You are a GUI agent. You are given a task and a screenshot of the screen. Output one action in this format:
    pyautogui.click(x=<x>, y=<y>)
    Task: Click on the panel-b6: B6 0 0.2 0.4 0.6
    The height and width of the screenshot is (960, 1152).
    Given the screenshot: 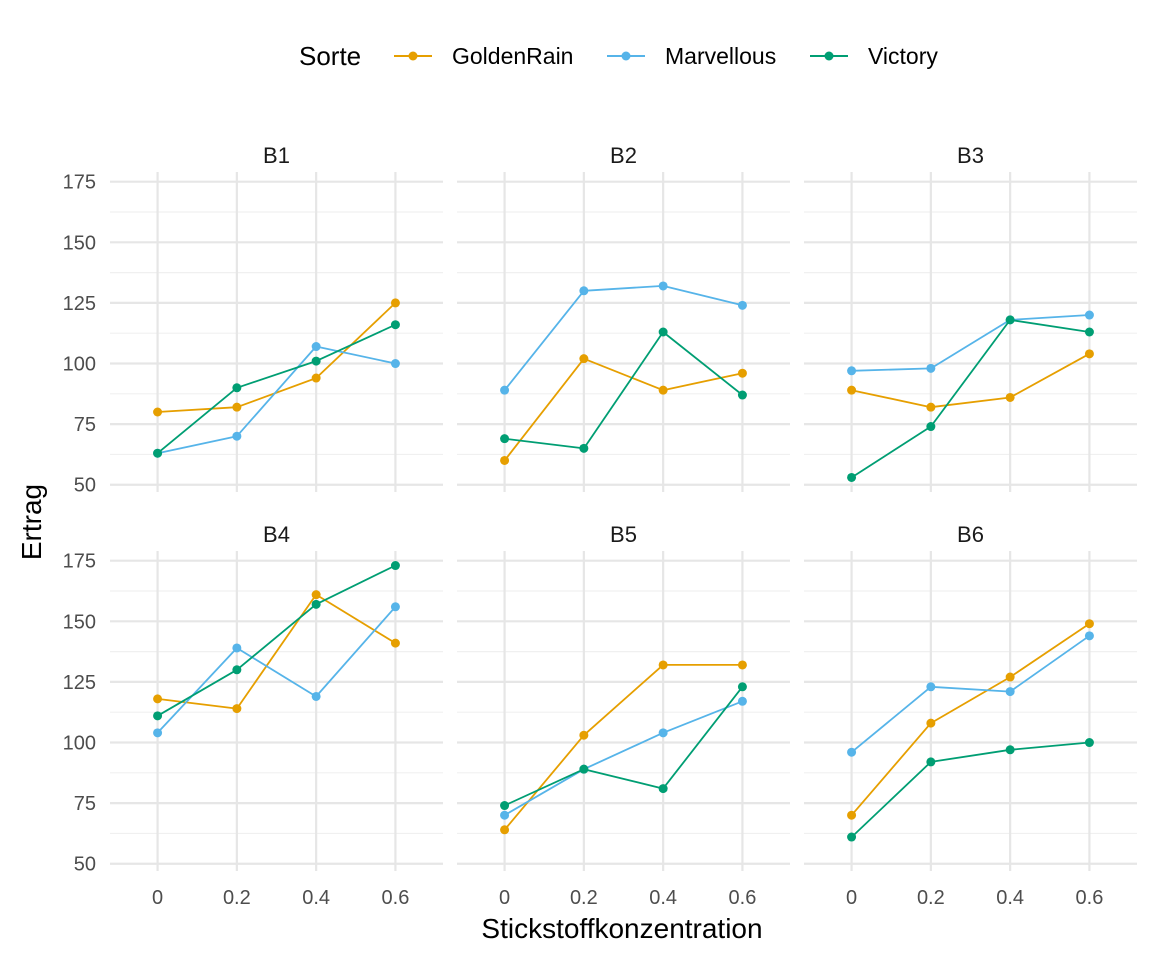 What is the action you would take?
    pyautogui.click(x=970, y=715)
    